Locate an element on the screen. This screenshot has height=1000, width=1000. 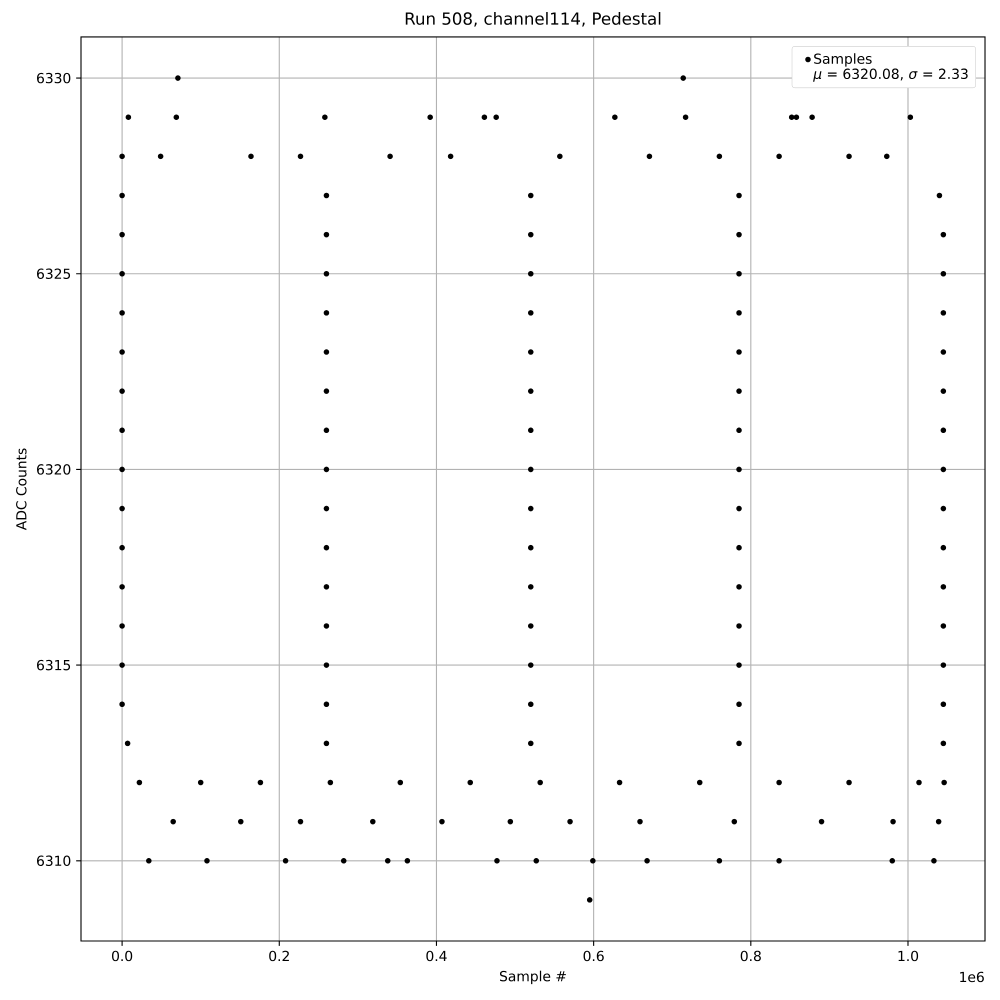
x-tick-label: 0.4 is located at coordinates (436, 956).